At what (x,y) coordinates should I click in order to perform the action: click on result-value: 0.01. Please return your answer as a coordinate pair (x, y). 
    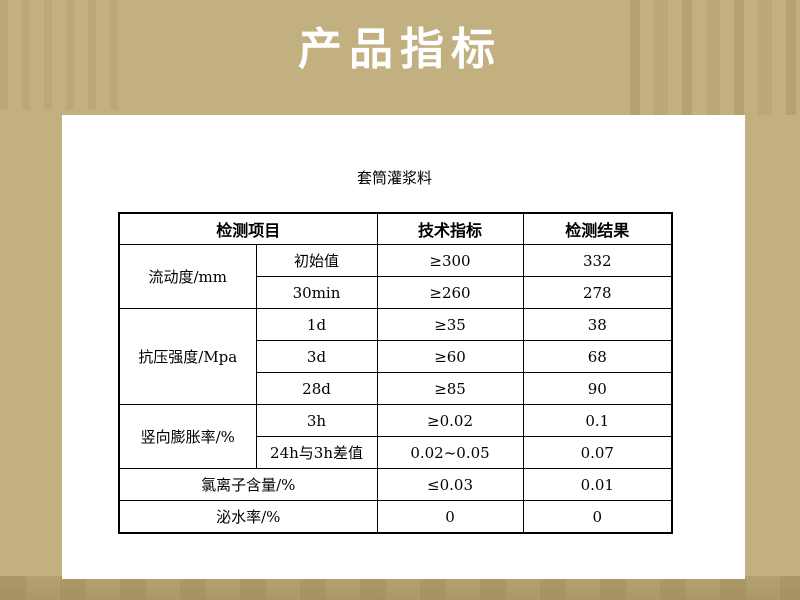
    Looking at the image, I should click on (597, 484).